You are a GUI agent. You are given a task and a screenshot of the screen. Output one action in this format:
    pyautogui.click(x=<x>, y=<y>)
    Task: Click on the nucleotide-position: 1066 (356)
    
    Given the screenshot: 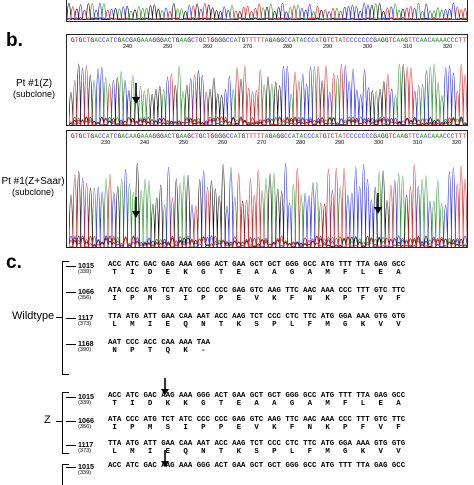 What is the action you would take?
    pyautogui.click(x=90, y=424)
    